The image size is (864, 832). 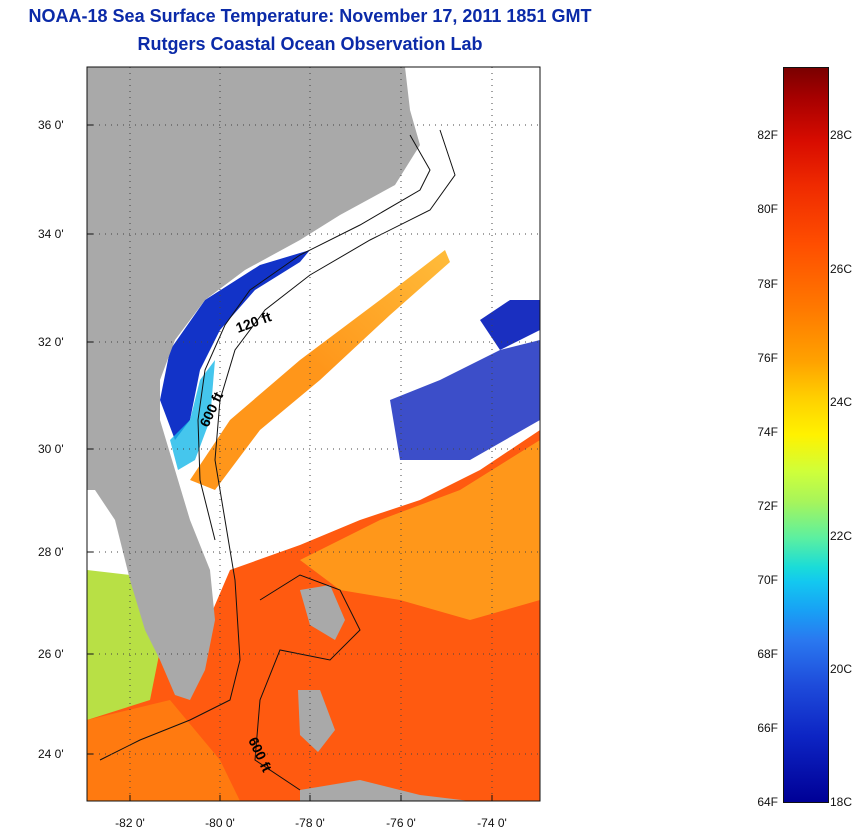 What do you see at coordinates (841, 802) in the screenshot?
I see `colorbar-c-label: 18C` at bounding box center [841, 802].